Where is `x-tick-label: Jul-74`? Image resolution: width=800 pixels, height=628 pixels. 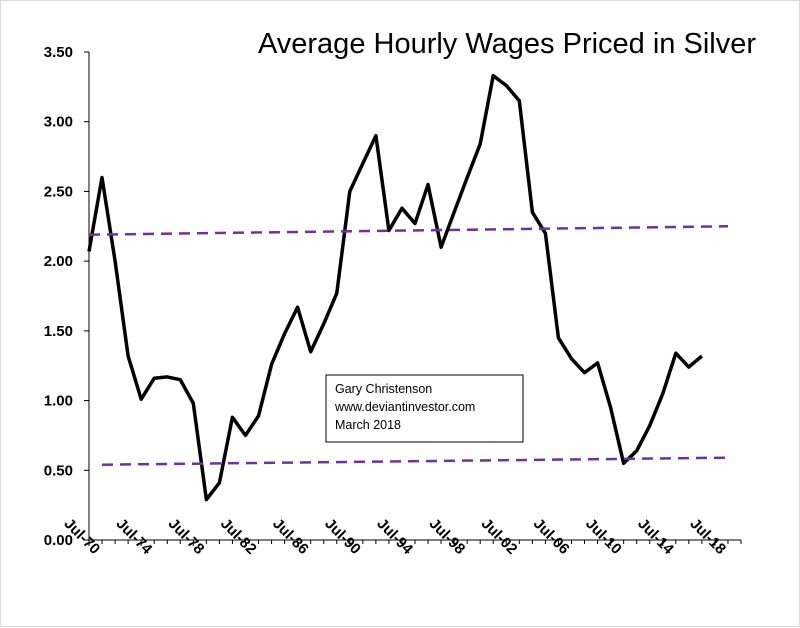 x-tick-label: Jul-74 is located at coordinates (134, 536).